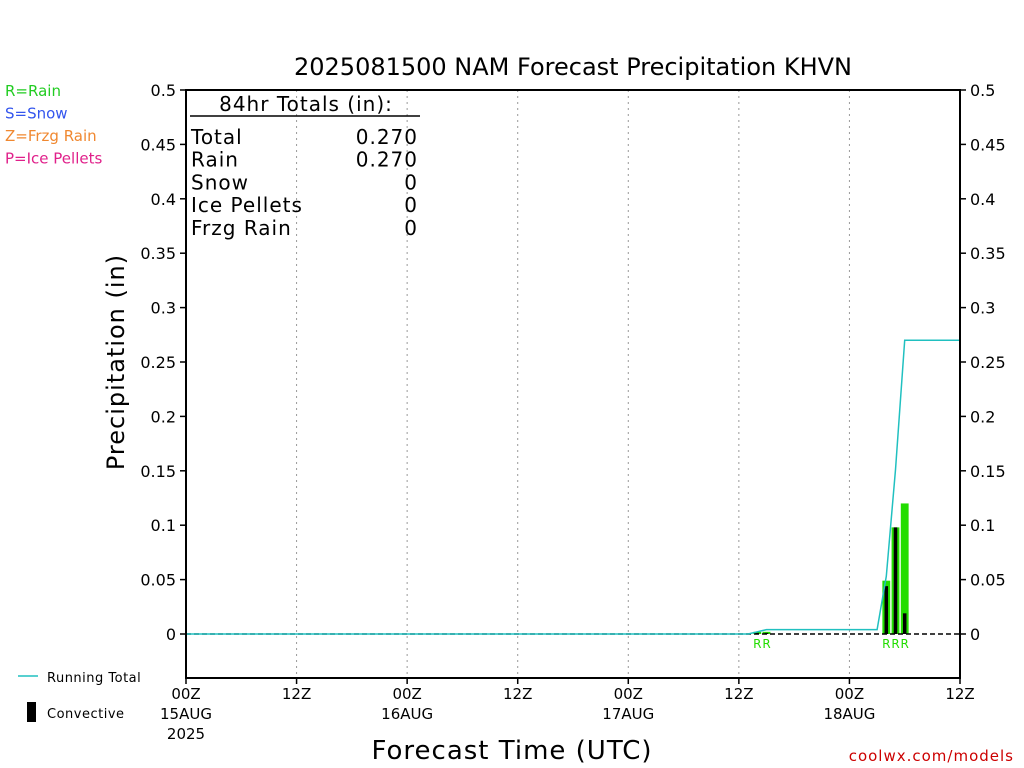 This screenshot has width=1024, height=768. What do you see at coordinates (982, 199) in the screenshot?
I see `y-tick-label-right: 0.4` at bounding box center [982, 199].